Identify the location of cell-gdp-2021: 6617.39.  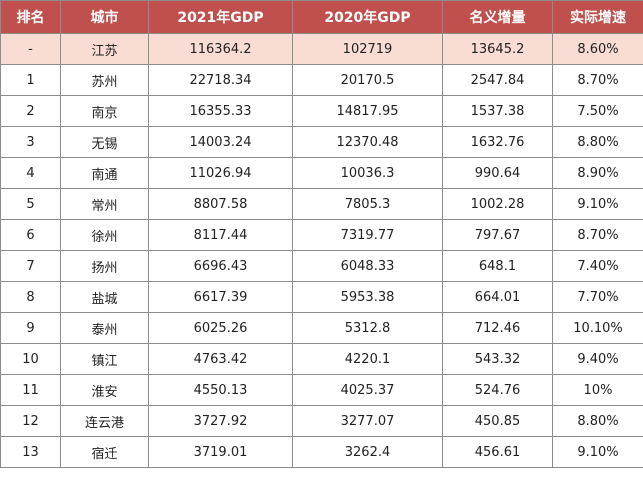
(220, 297).